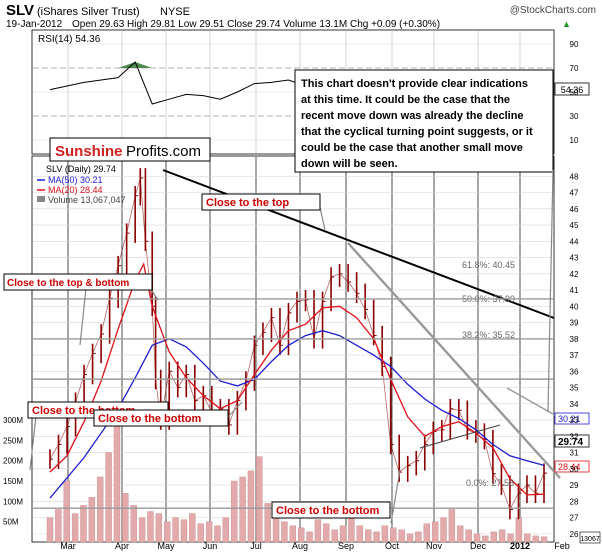 The height and width of the screenshot is (552, 602). I want to click on volume-tick-label: 300M, so click(13, 420).